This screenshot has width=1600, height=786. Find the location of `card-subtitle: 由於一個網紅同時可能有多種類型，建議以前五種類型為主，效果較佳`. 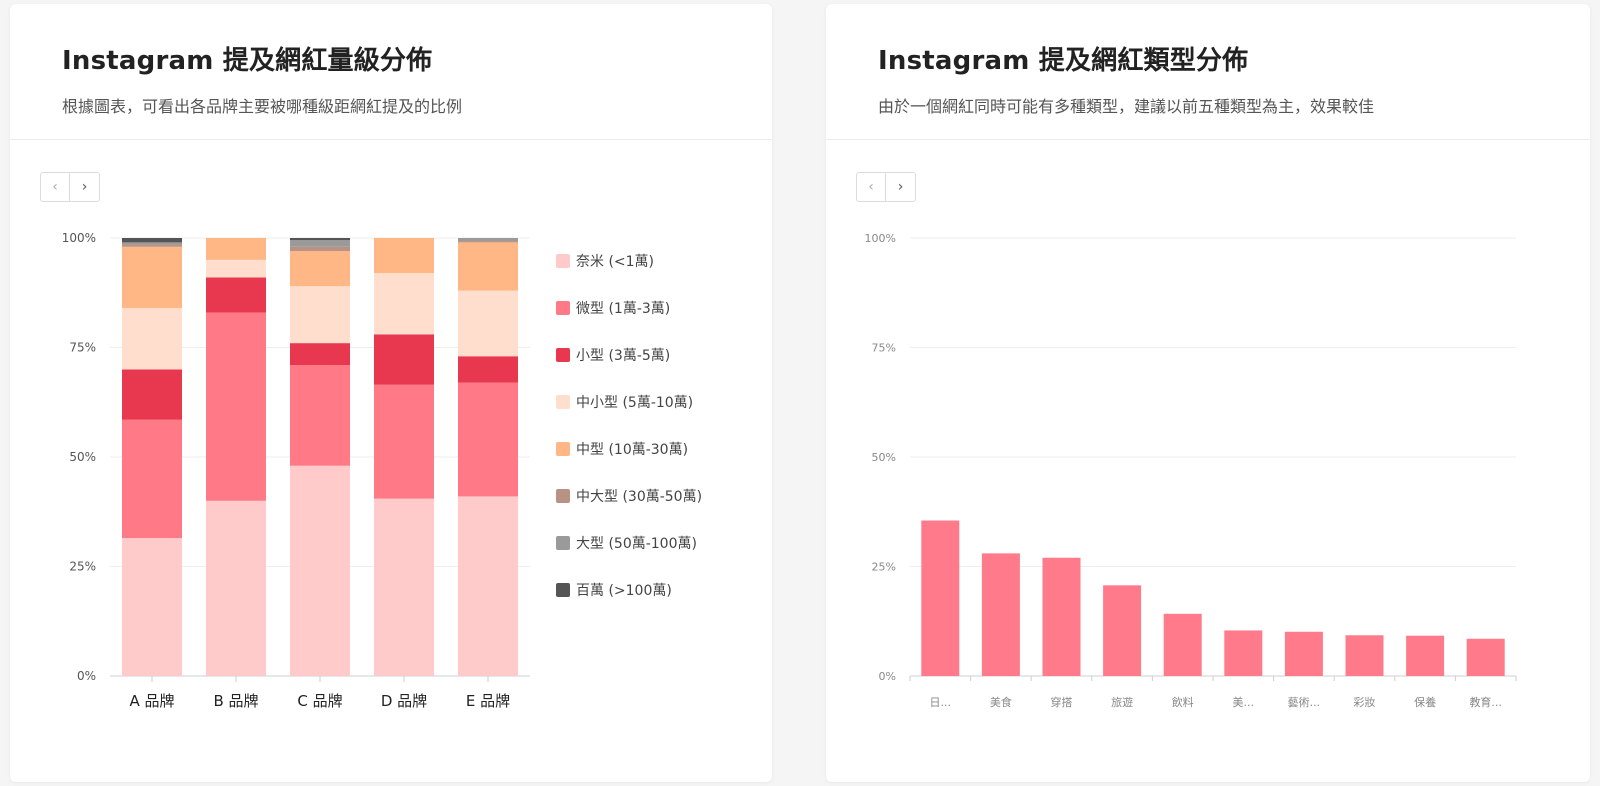

card-subtitle: 由於一個網紅同時可能有多種類型，建議以前五種類型為主，效果較佳 is located at coordinates (1126, 106).